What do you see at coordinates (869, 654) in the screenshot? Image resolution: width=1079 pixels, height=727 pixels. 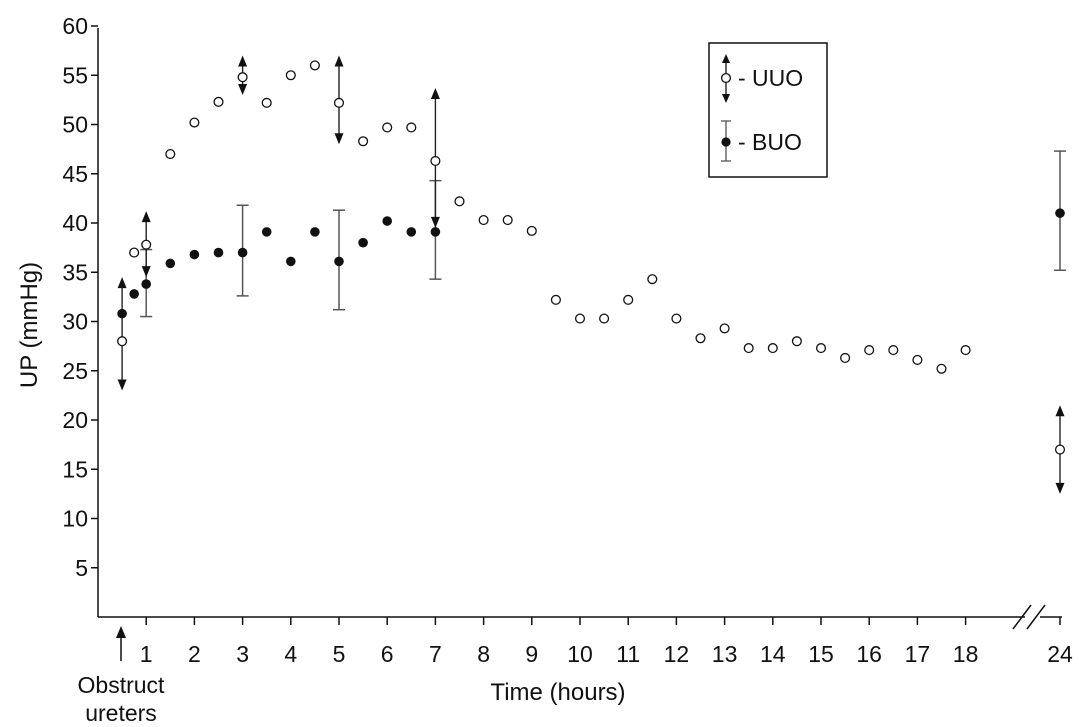 I see `x-tick-label: 16` at bounding box center [869, 654].